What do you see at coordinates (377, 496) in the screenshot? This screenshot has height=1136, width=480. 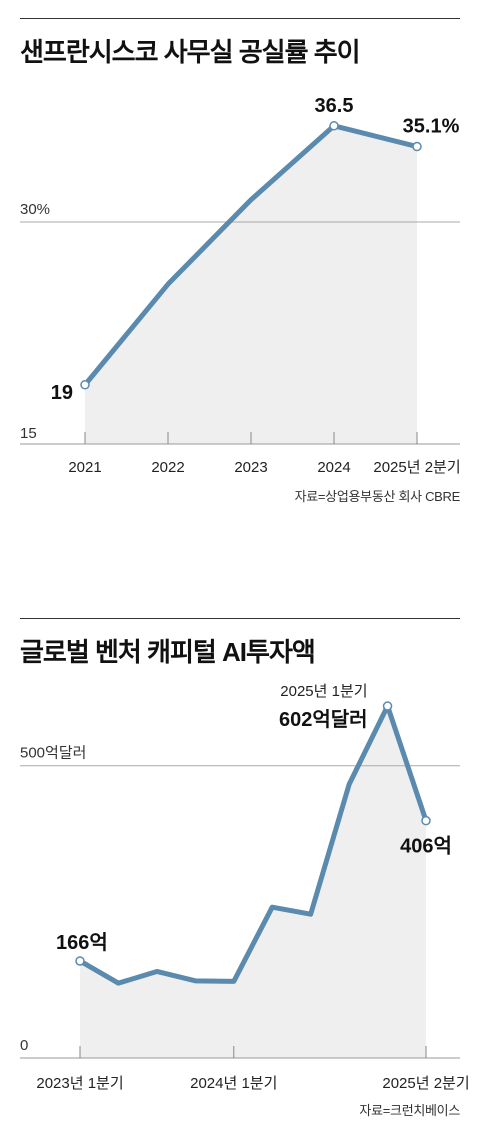 I see `source-note: 자료=상업용부동산 회사 CBRE` at bounding box center [377, 496].